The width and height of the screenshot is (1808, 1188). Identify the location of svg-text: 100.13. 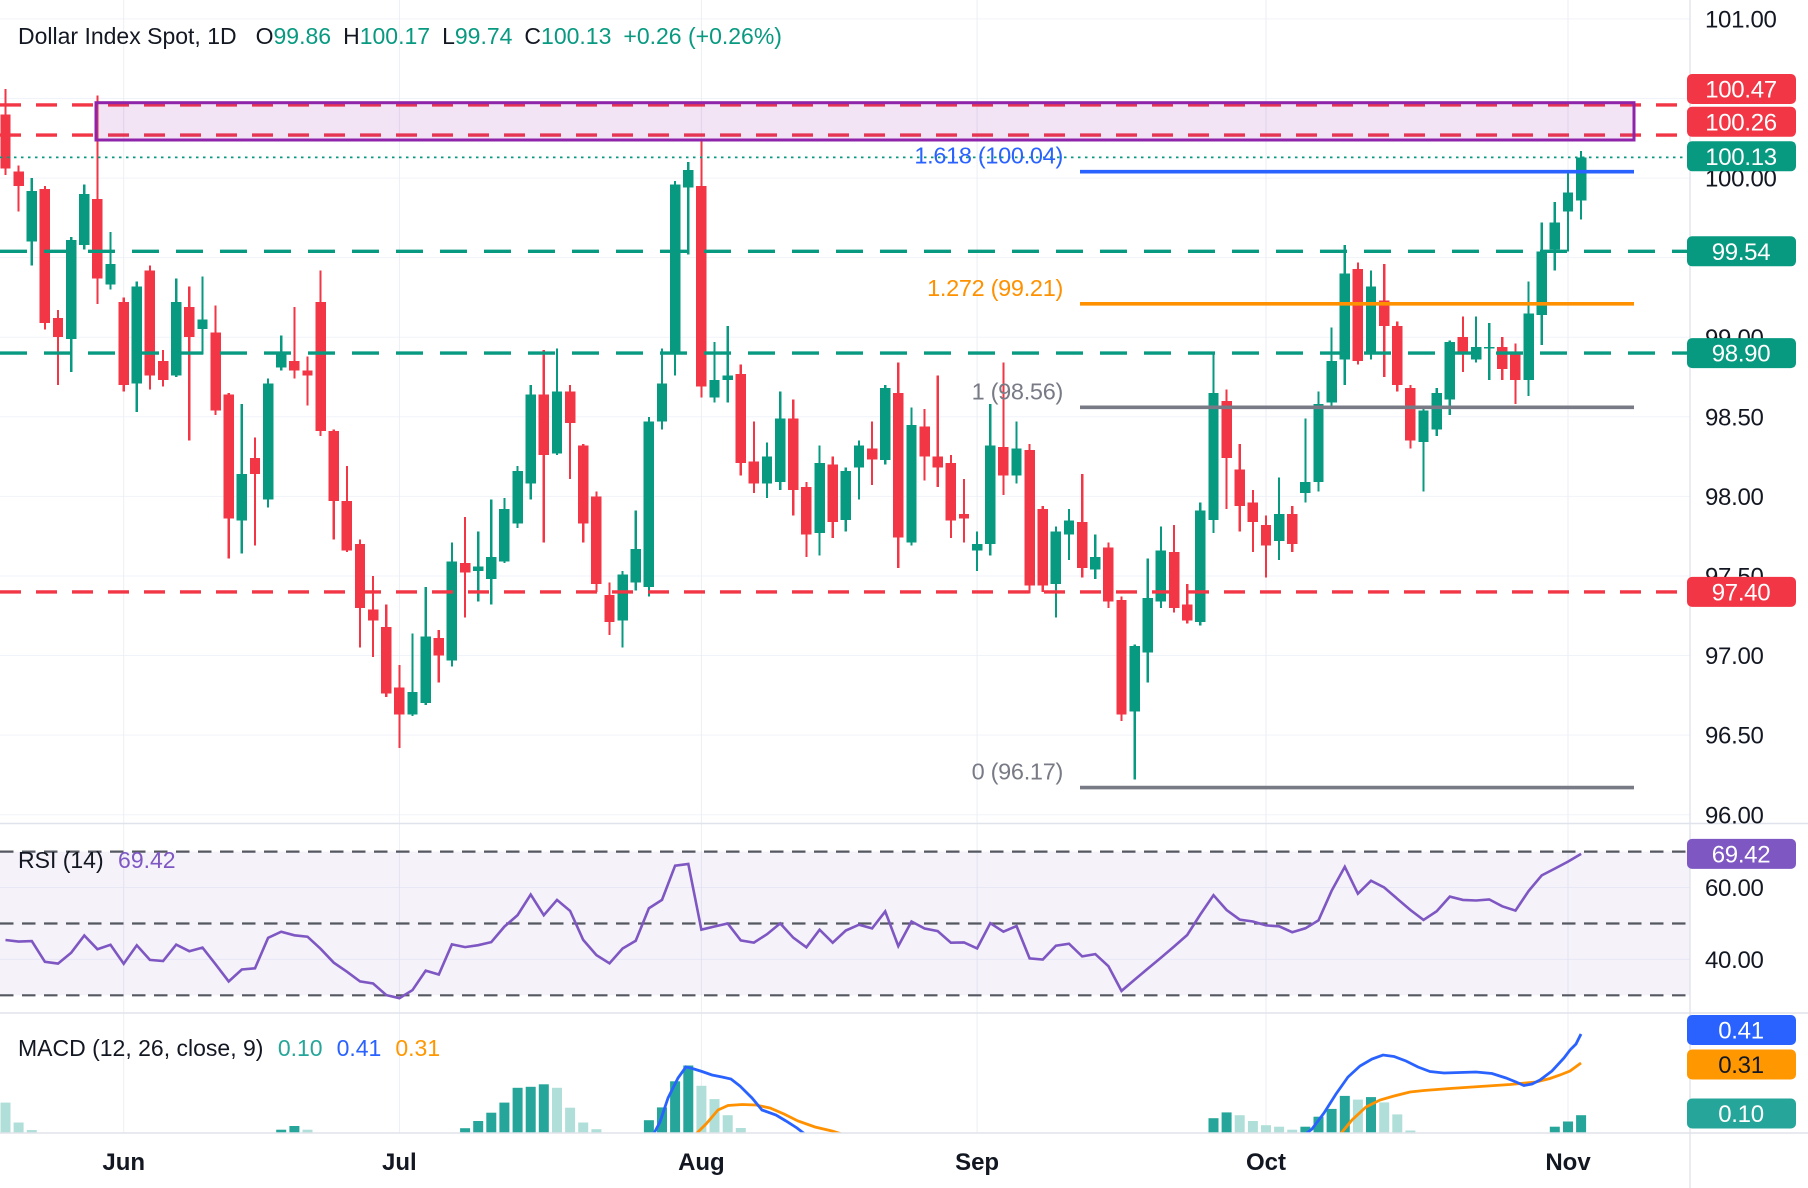
(1741, 157).